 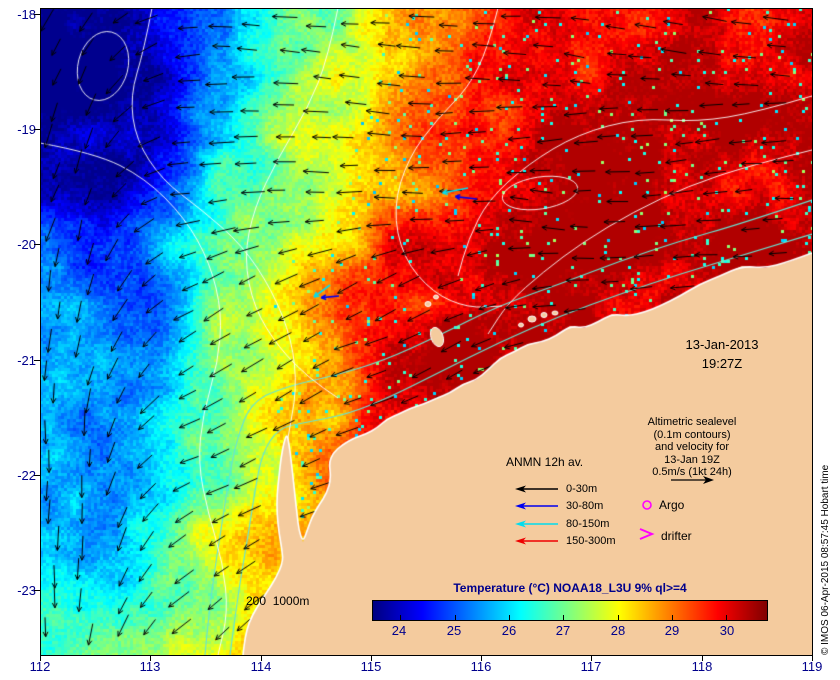 I want to click on anmn-legend-item: 0-30m, so click(x=565, y=489).